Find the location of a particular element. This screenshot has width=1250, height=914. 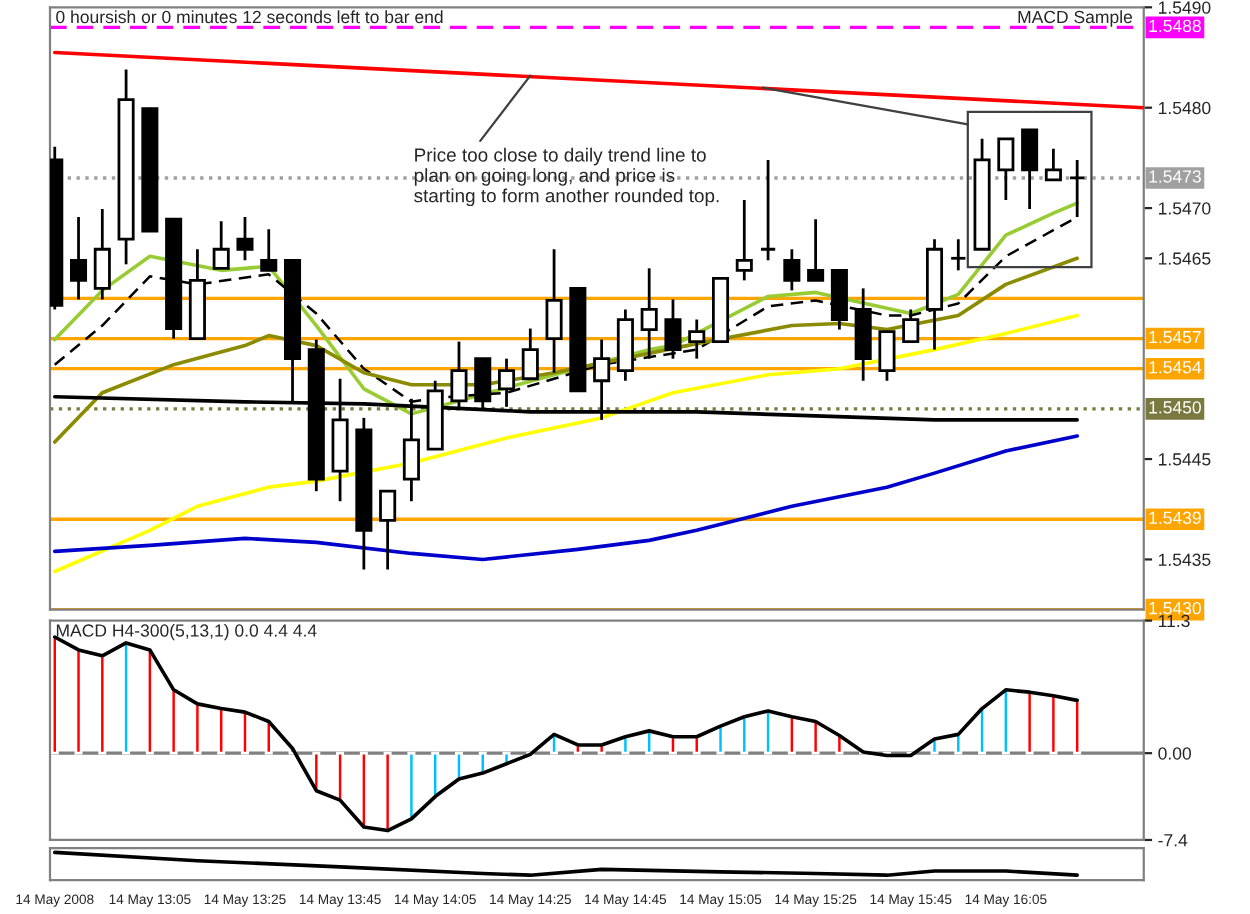

ref-line-label: 1.5430 is located at coordinates (1175, 608).